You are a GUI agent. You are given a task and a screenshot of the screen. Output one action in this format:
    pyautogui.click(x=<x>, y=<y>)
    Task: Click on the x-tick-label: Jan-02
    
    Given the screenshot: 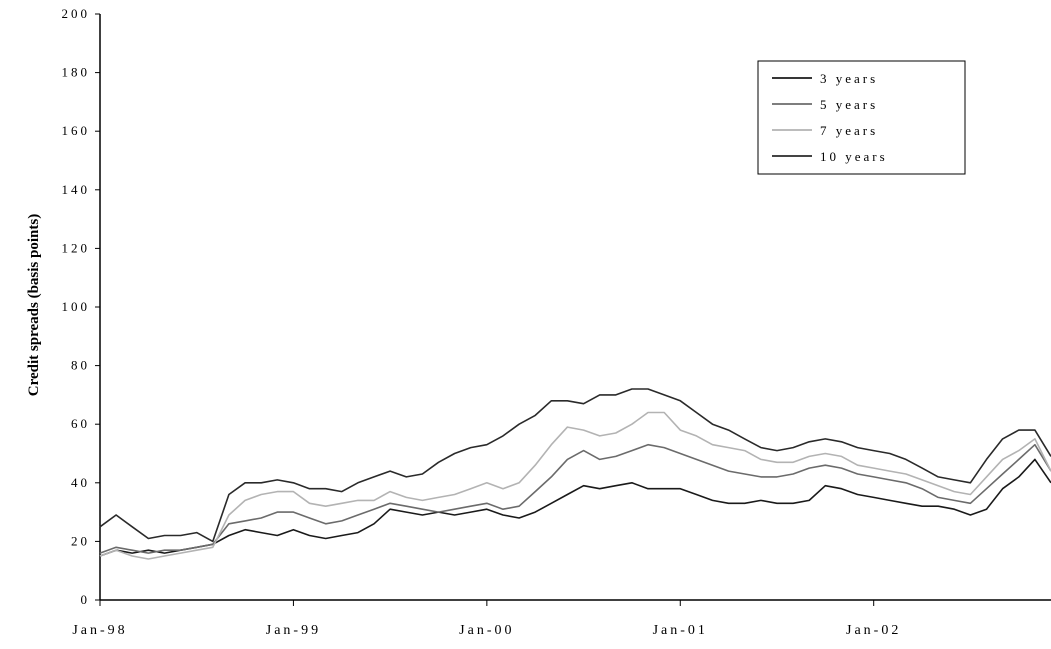 What is the action you would take?
    pyautogui.click(x=873, y=630)
    